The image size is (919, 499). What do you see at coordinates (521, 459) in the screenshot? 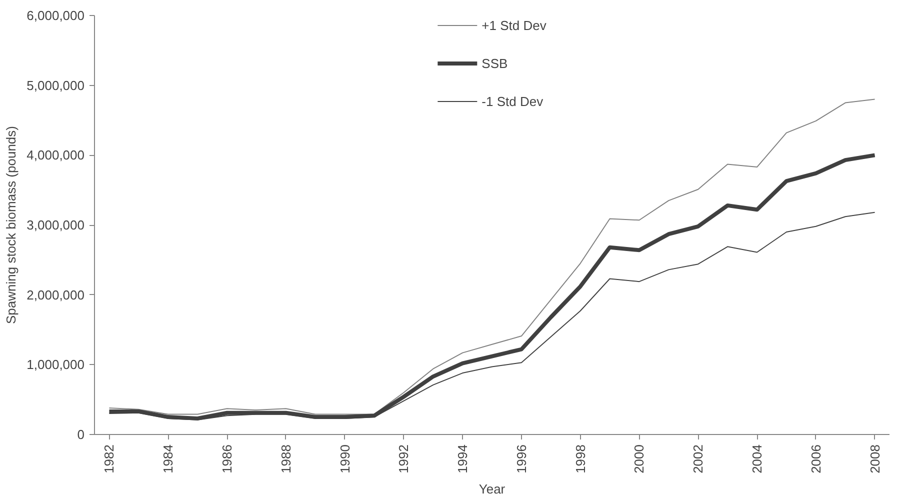
I see `x-tick-label: 1996` at bounding box center [521, 459].